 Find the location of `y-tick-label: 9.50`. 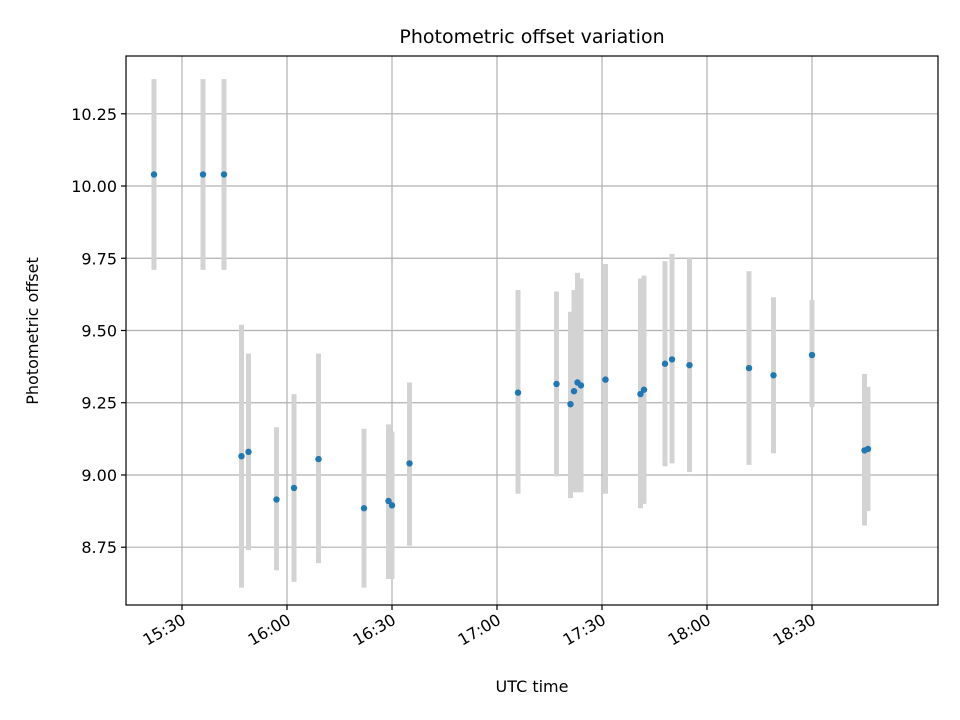

y-tick-label: 9.50 is located at coordinates (99, 331).